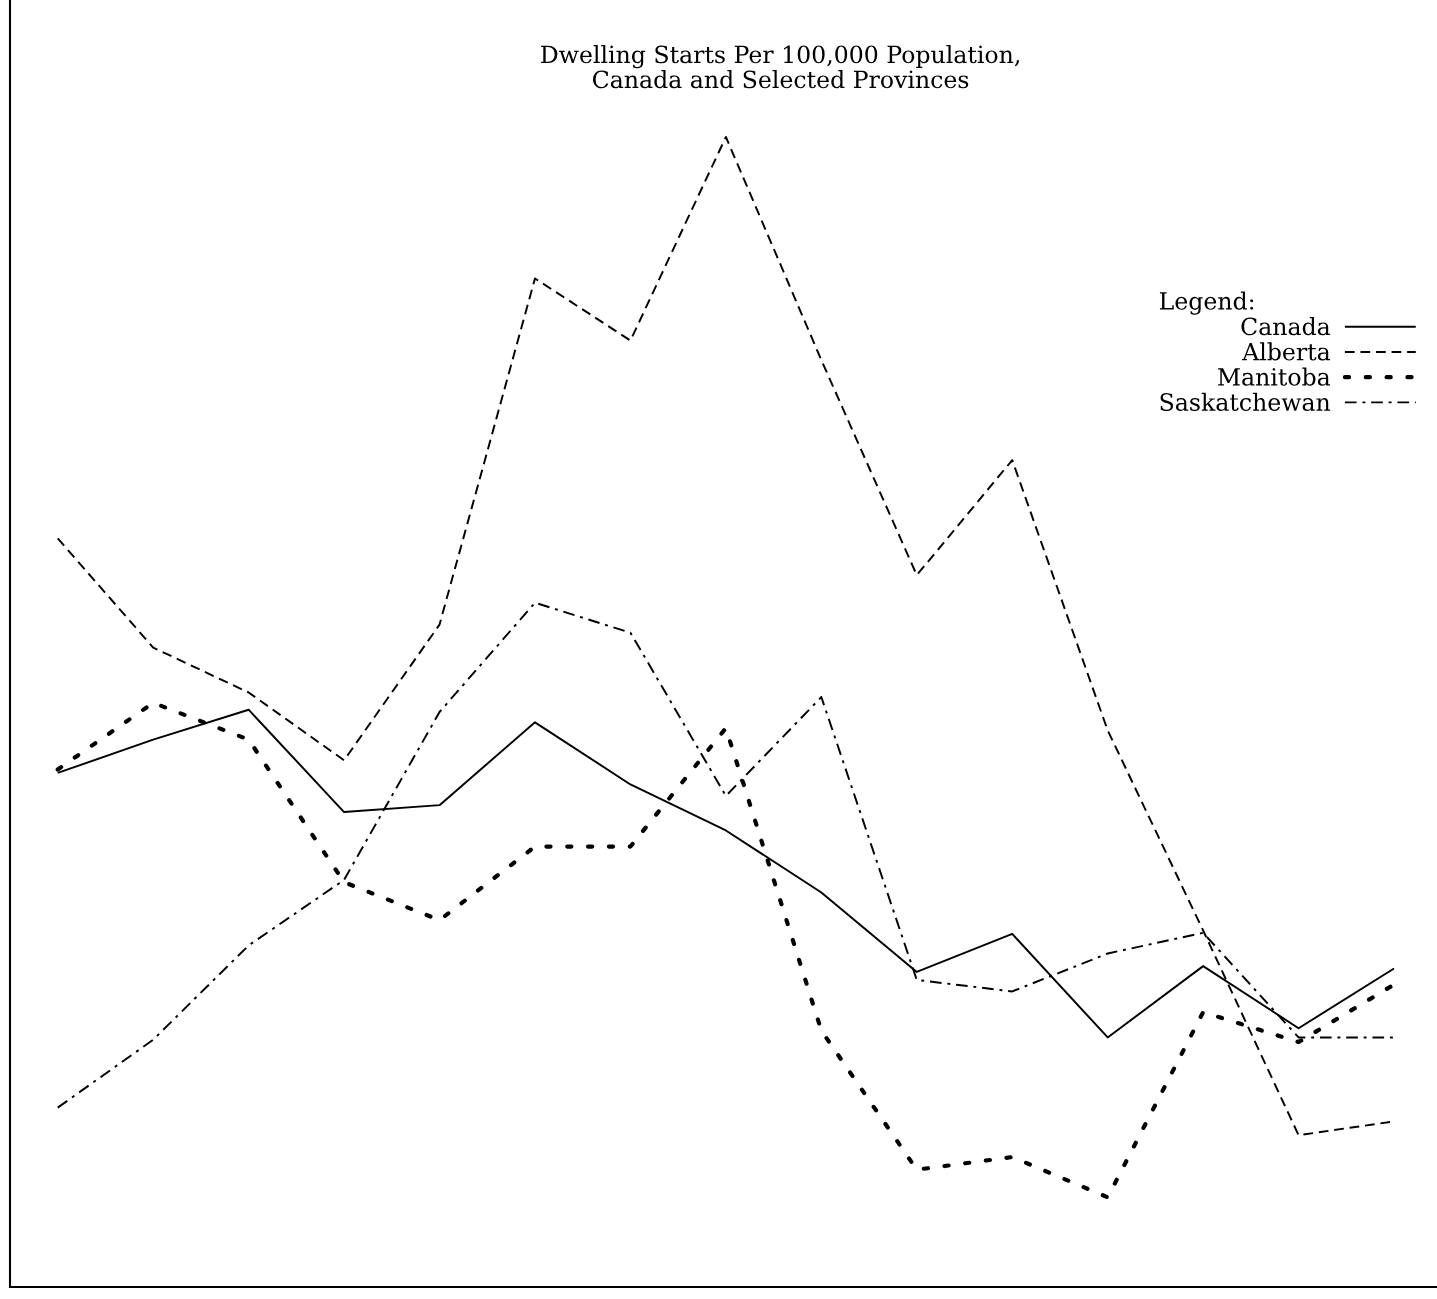 The height and width of the screenshot is (1299, 1437). I want to click on legend-title: Legend:, so click(1206, 303).